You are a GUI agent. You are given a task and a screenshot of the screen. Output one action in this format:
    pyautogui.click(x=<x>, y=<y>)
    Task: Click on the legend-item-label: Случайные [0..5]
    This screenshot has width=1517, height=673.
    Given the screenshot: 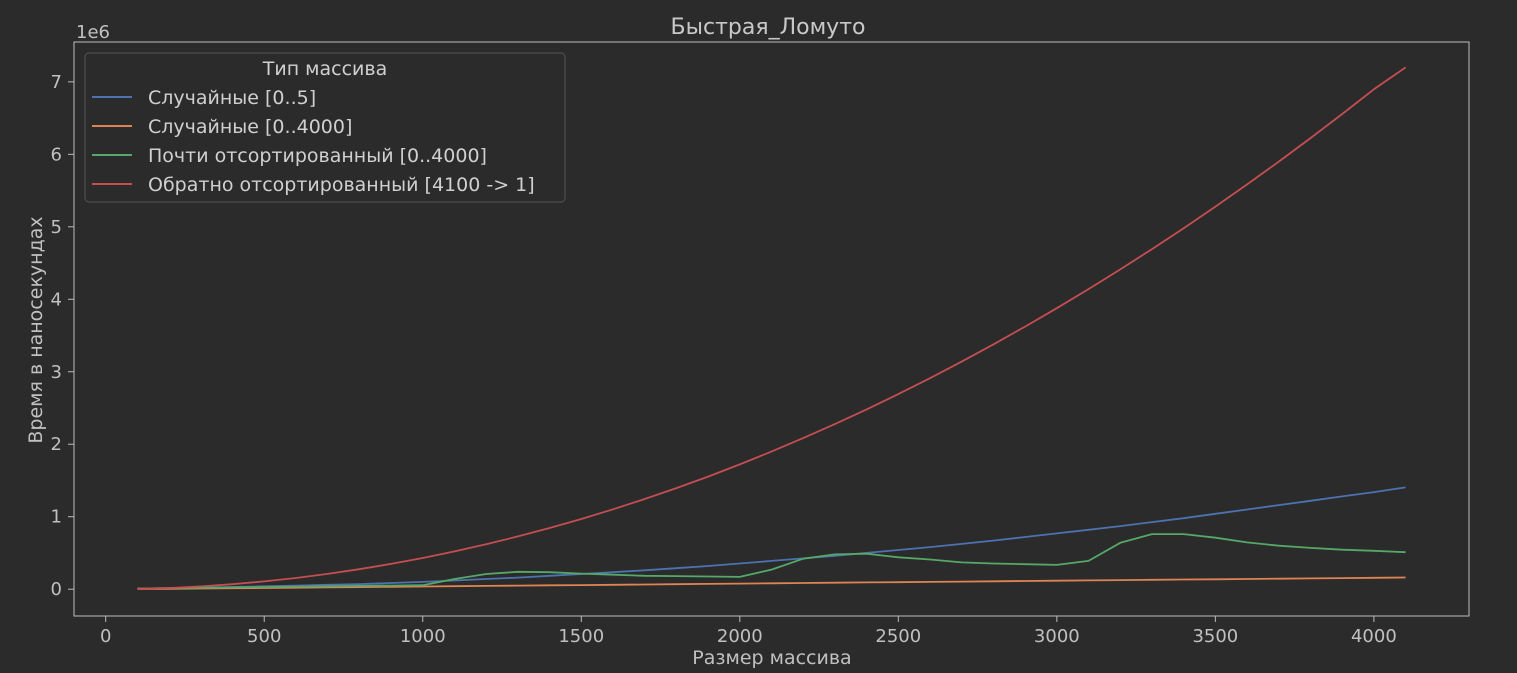 What is the action you would take?
    pyautogui.click(x=232, y=98)
    